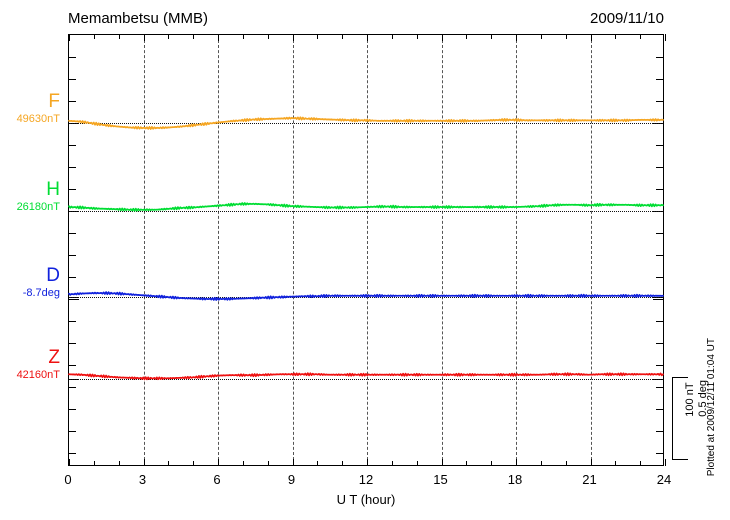 The image size is (730, 520). I want to click on x-axis-tick-label: 9, so click(291, 479).